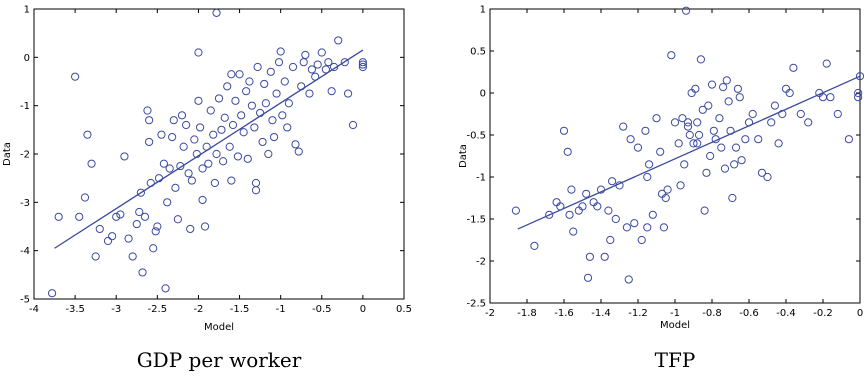  Describe the element at coordinates (25, 251) in the screenshot. I see `gdp-y-tick-label: -4` at that location.